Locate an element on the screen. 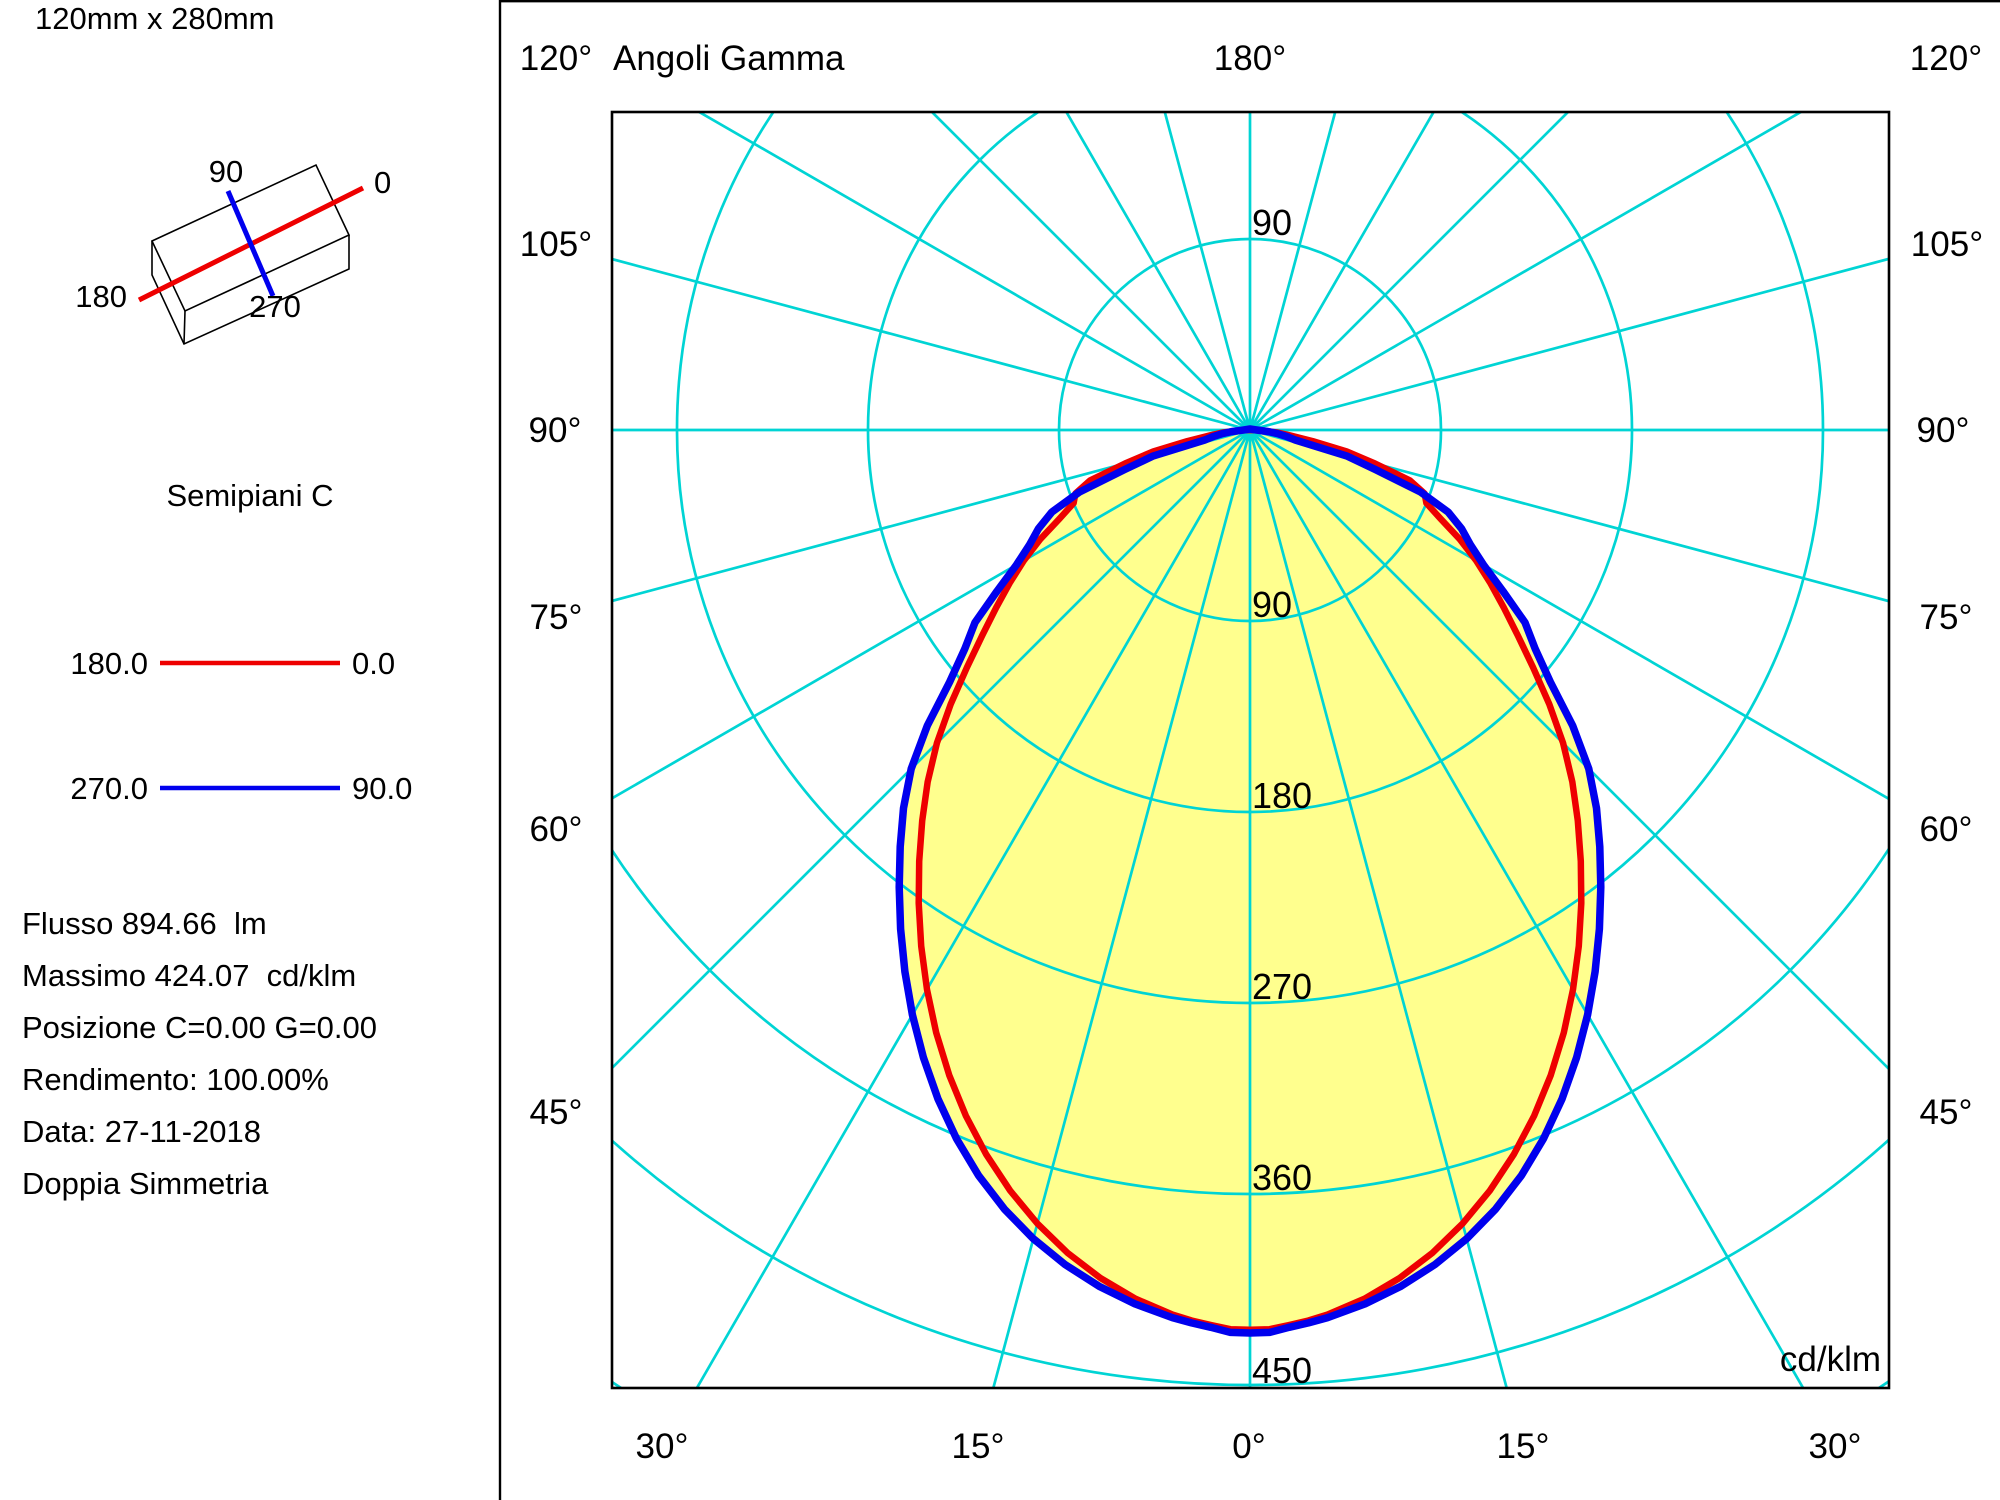 Image resolution: width=2000 pixels, height=1500 pixels. svg-text: Semipiani C is located at coordinates (249, 495).